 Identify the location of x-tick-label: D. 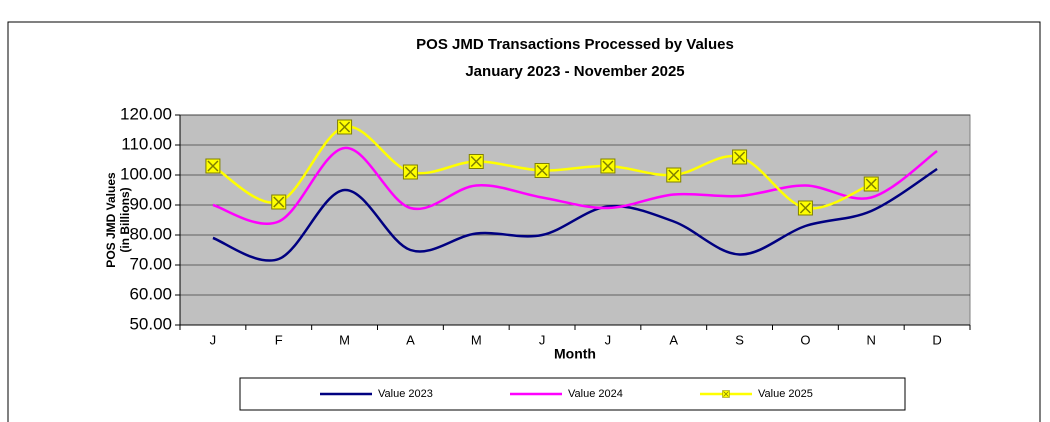
(936, 339).